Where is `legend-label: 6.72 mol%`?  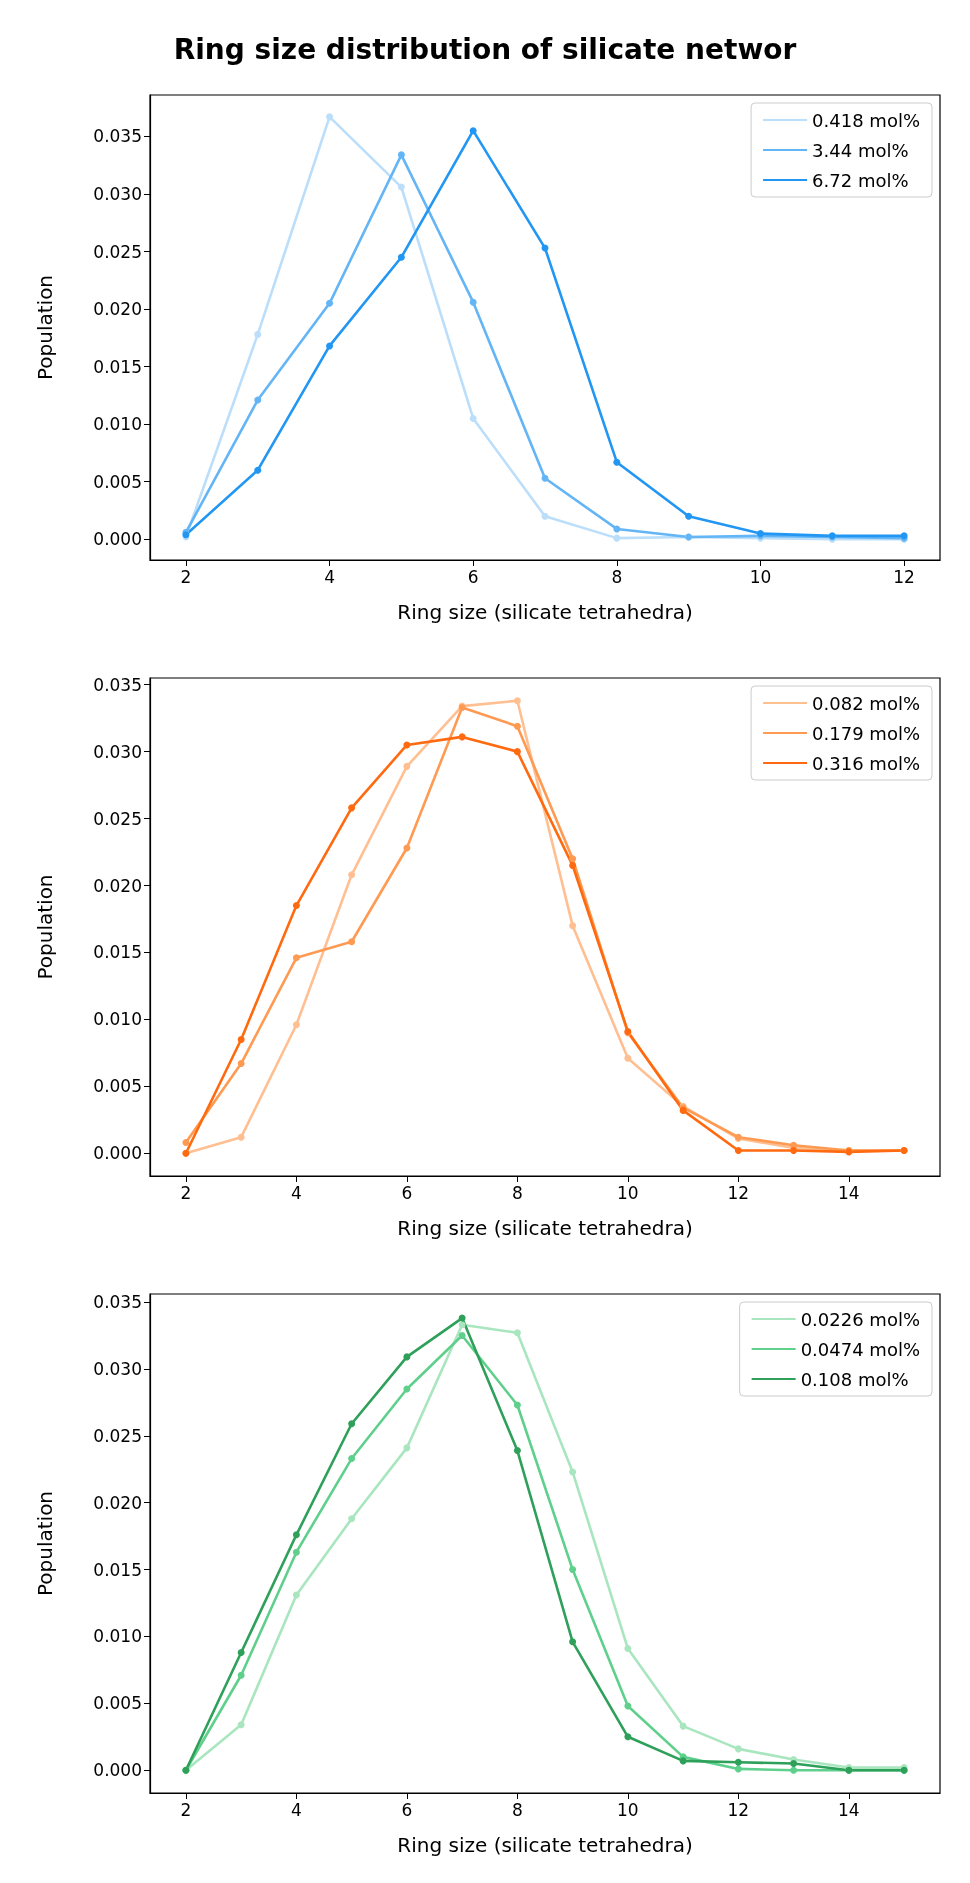
legend-label: 6.72 mol% is located at coordinates (860, 180).